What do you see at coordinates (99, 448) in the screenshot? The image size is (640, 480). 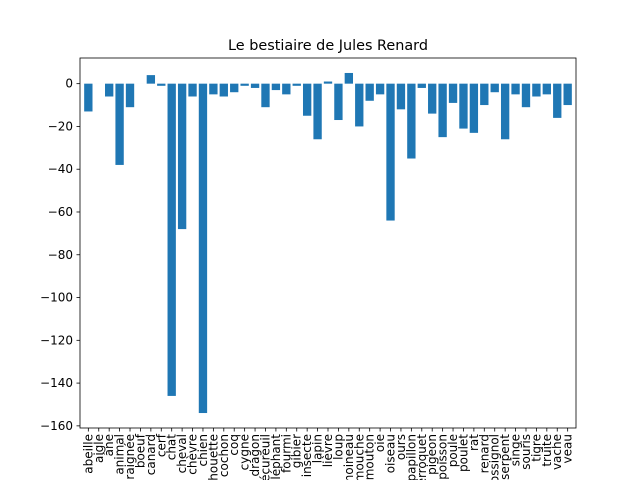 I see `x-tick-label: aigle` at bounding box center [99, 448].